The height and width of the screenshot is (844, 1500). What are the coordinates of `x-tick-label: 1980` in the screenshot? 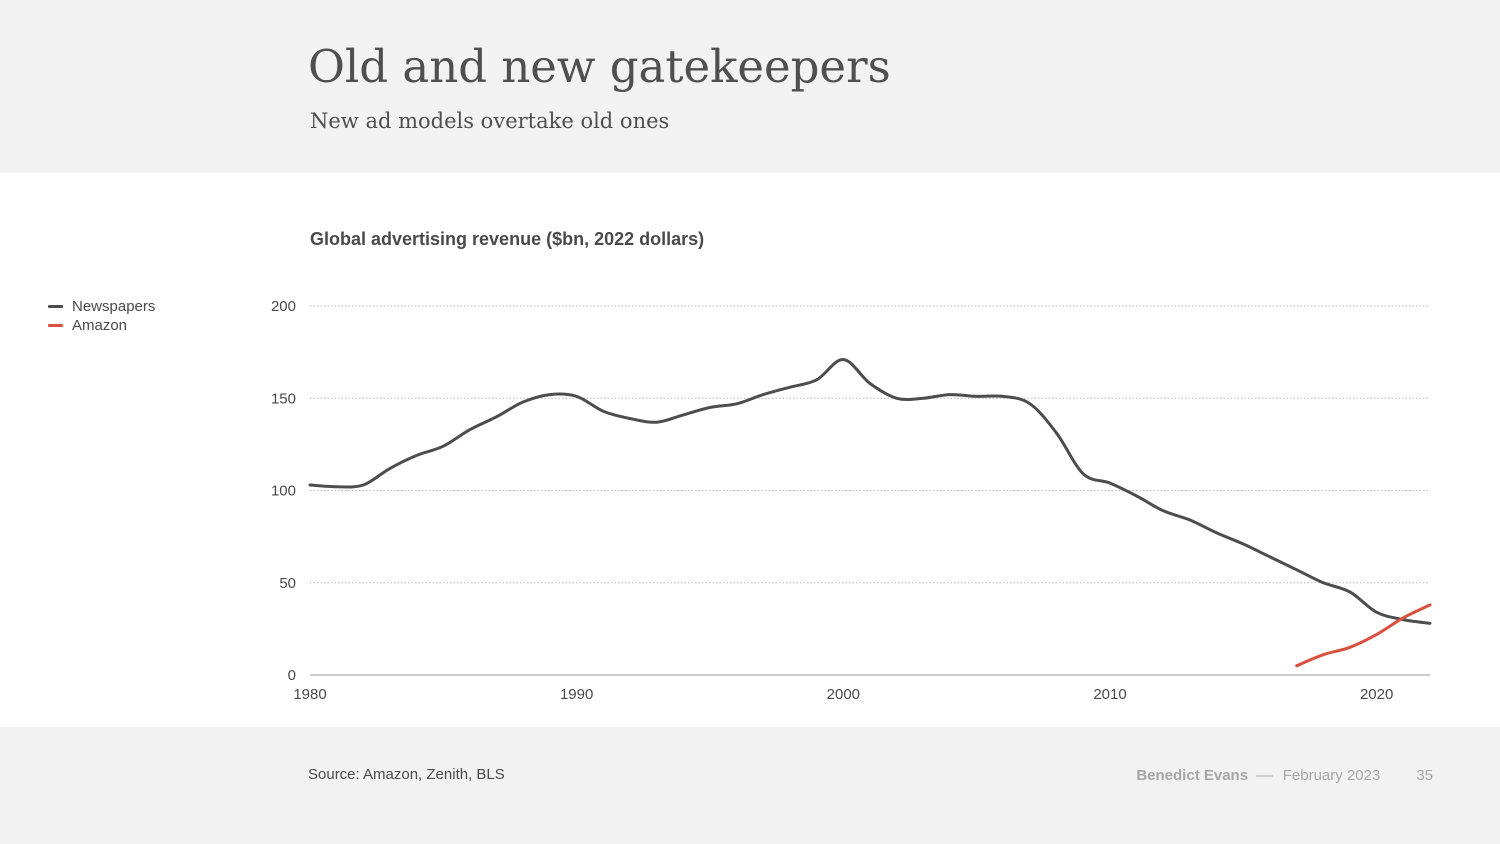 It's located at (309, 694).